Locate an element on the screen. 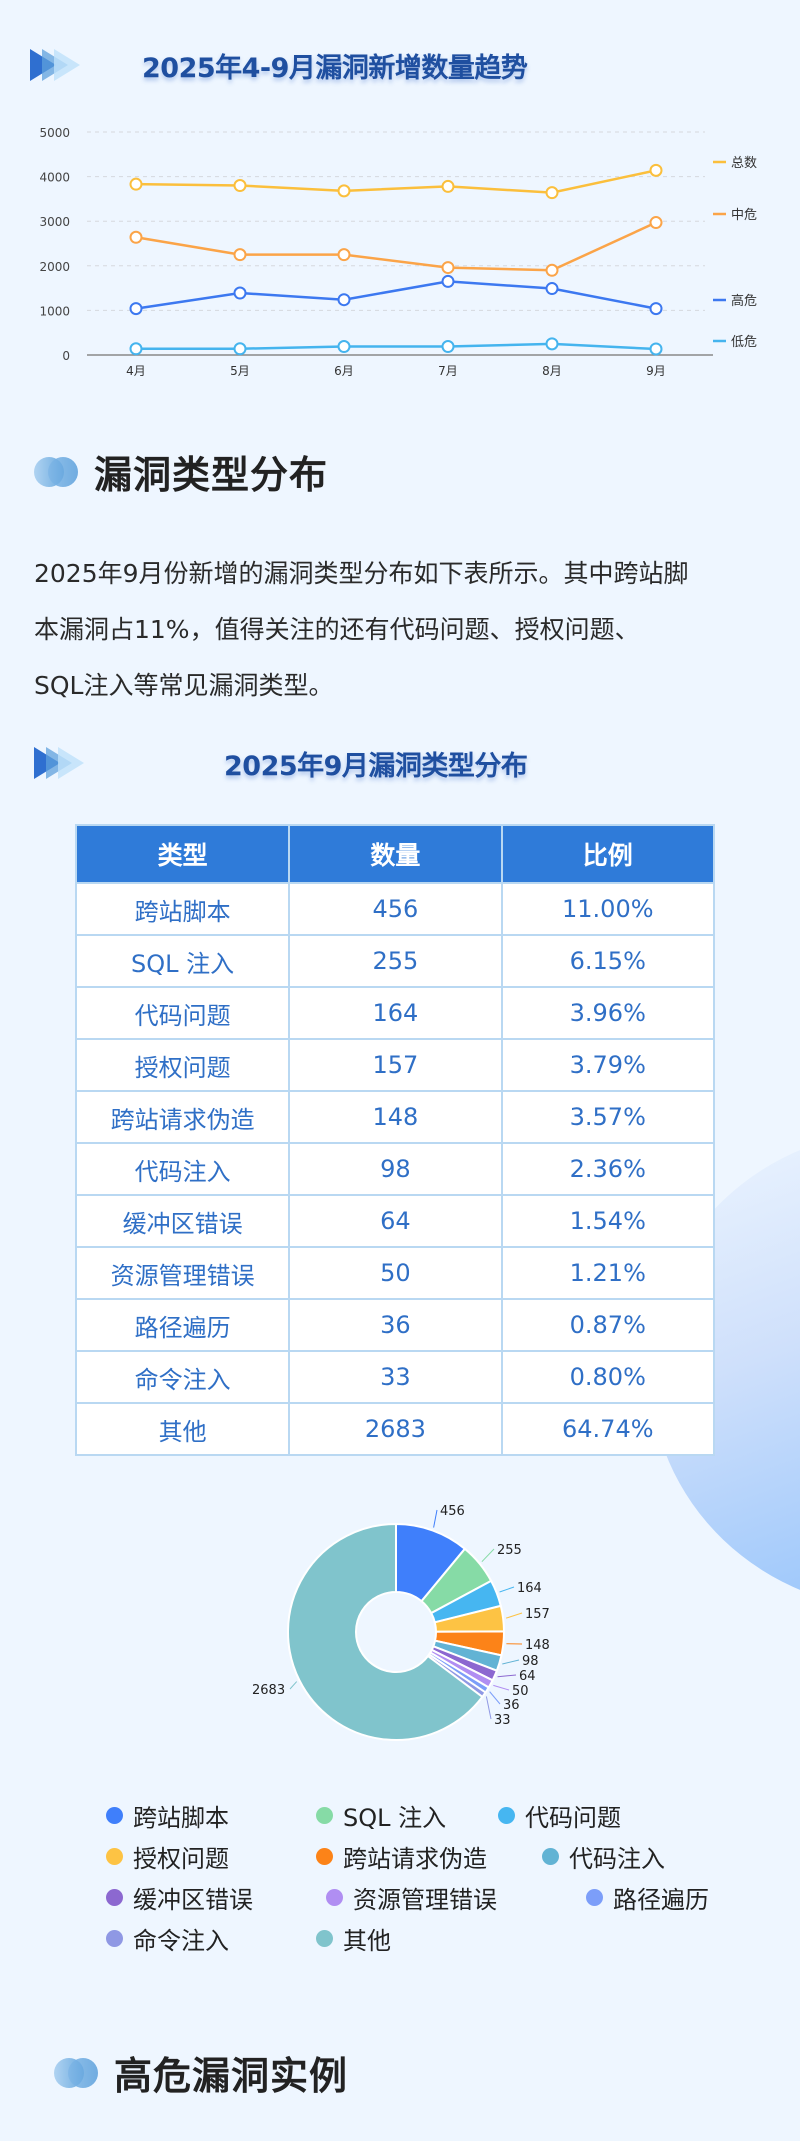 The height and width of the screenshot is (2141, 800). y-tick-label: 4000 is located at coordinates (54, 178).